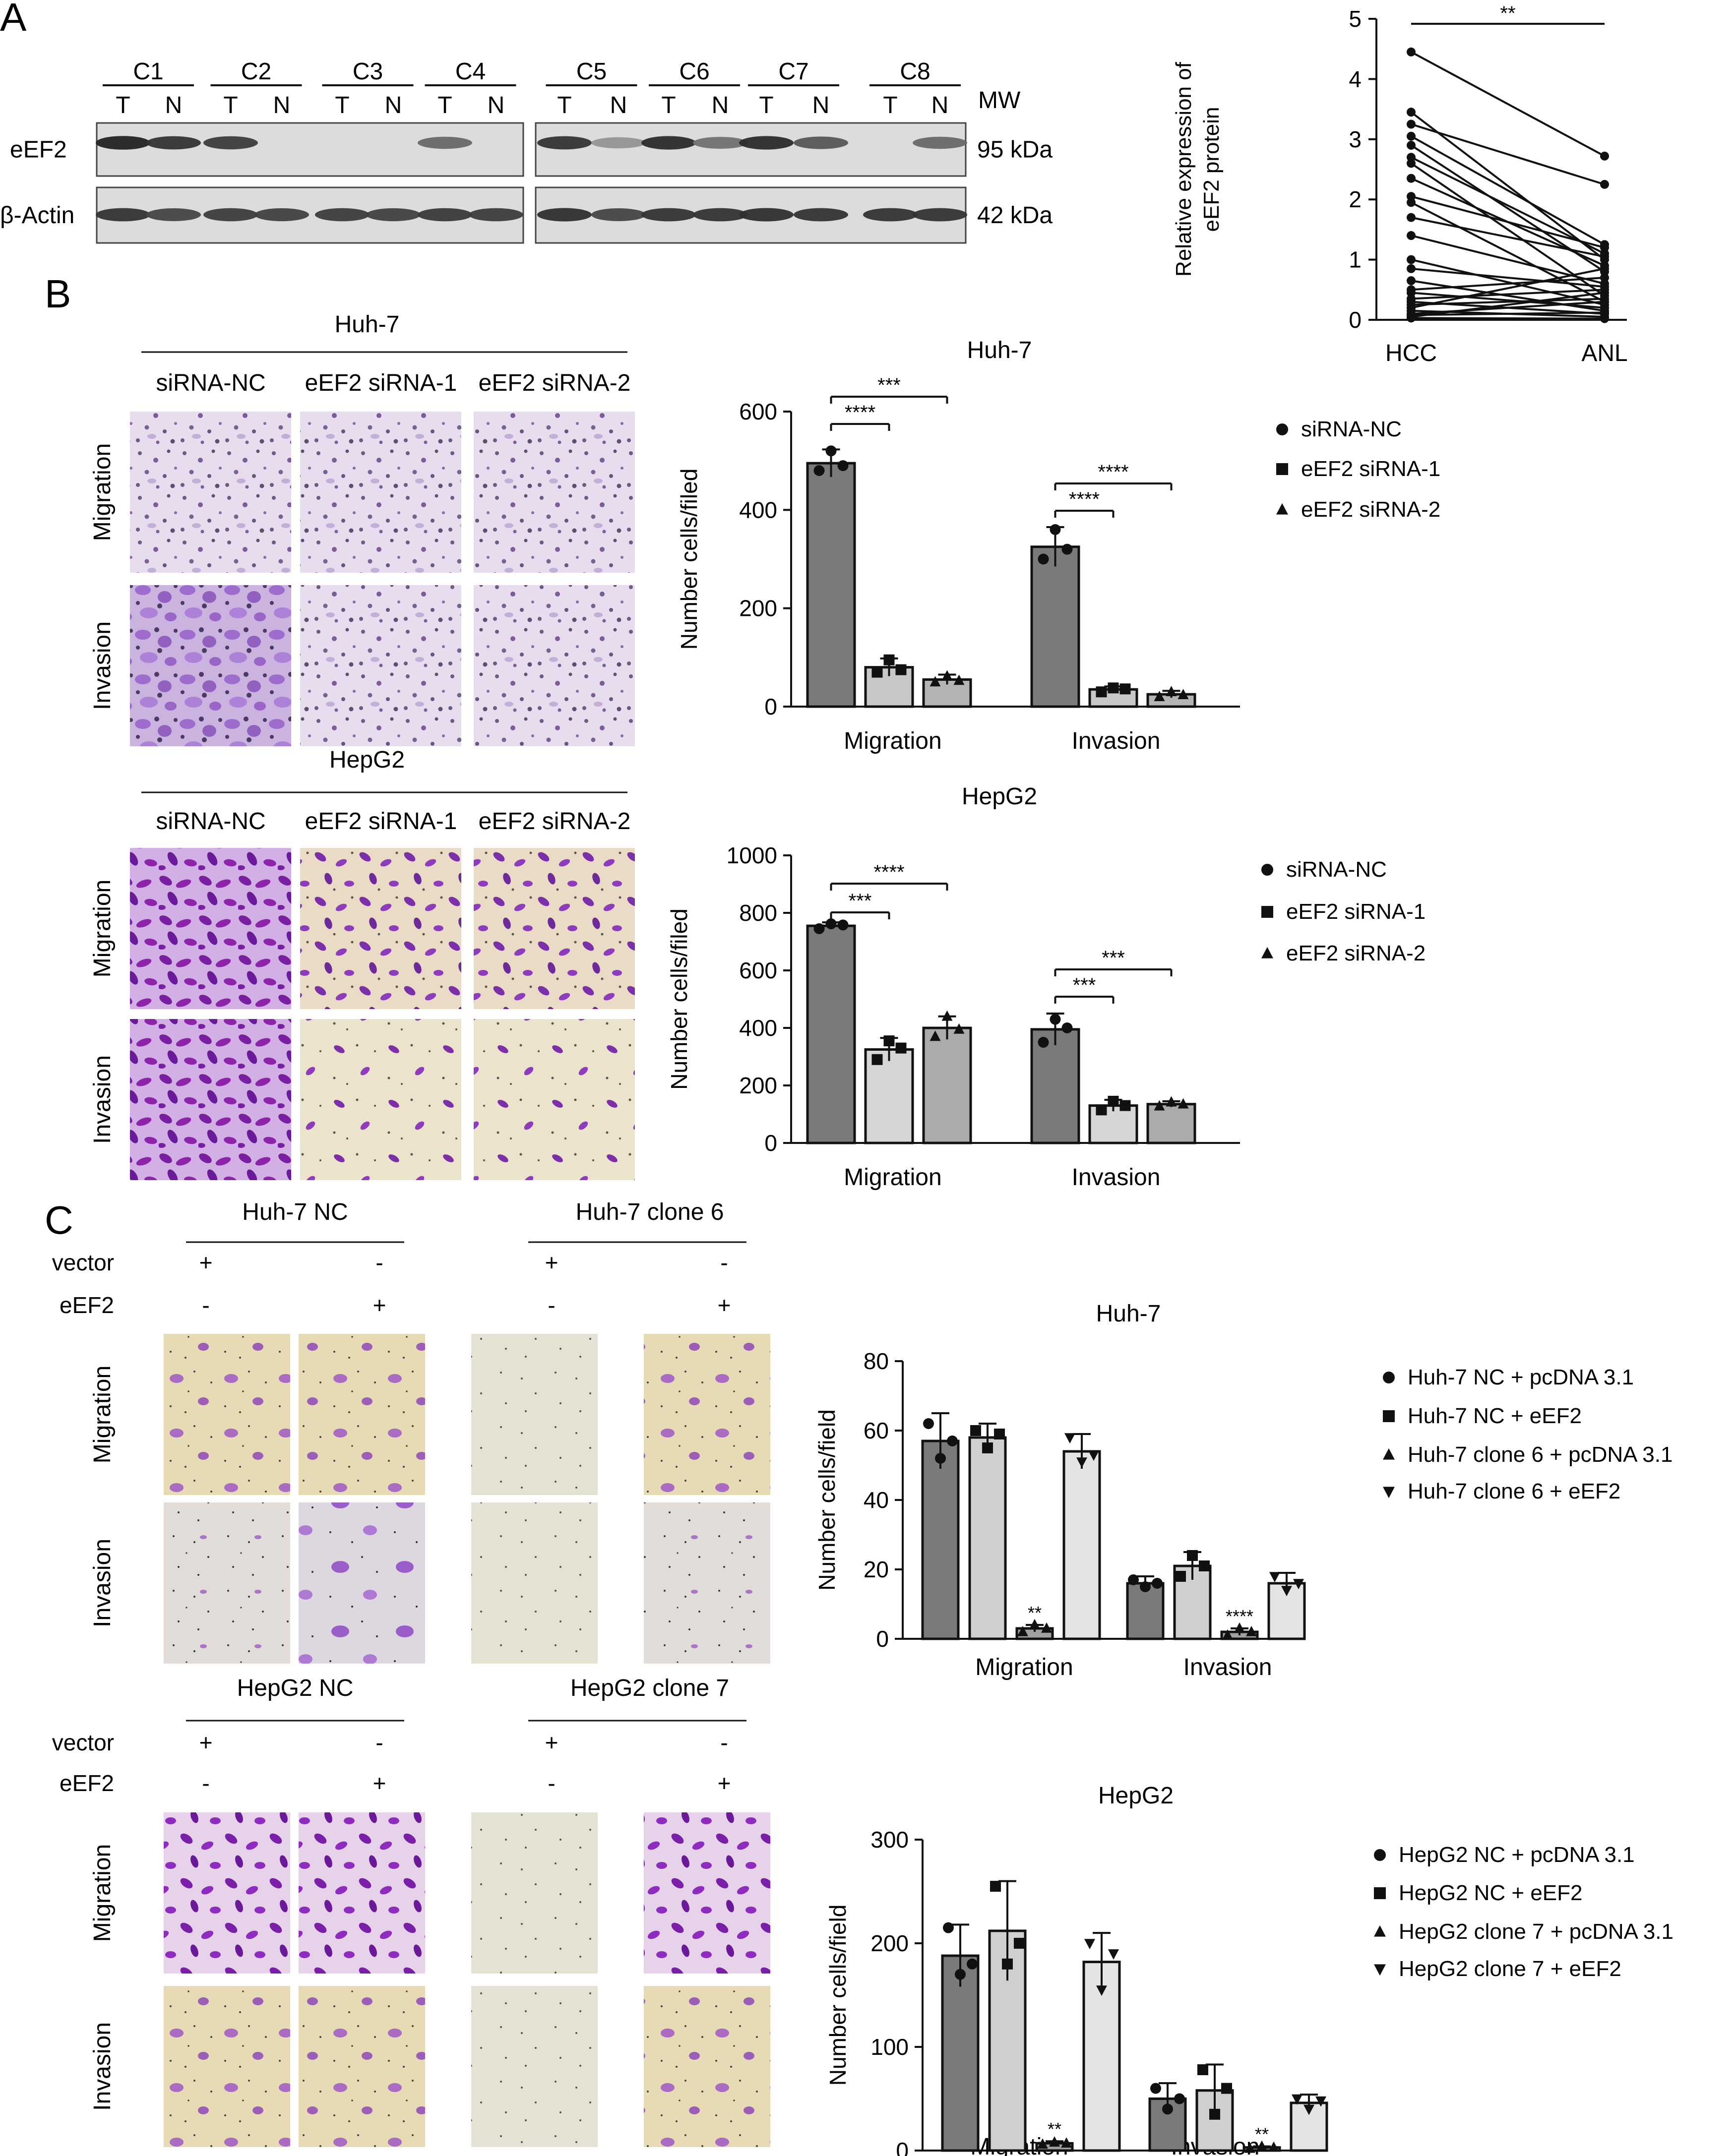 The image size is (1736, 2156). What do you see at coordinates (1370, 469) in the screenshot?
I see `legend-label: eEF2 siRNA-1` at bounding box center [1370, 469].